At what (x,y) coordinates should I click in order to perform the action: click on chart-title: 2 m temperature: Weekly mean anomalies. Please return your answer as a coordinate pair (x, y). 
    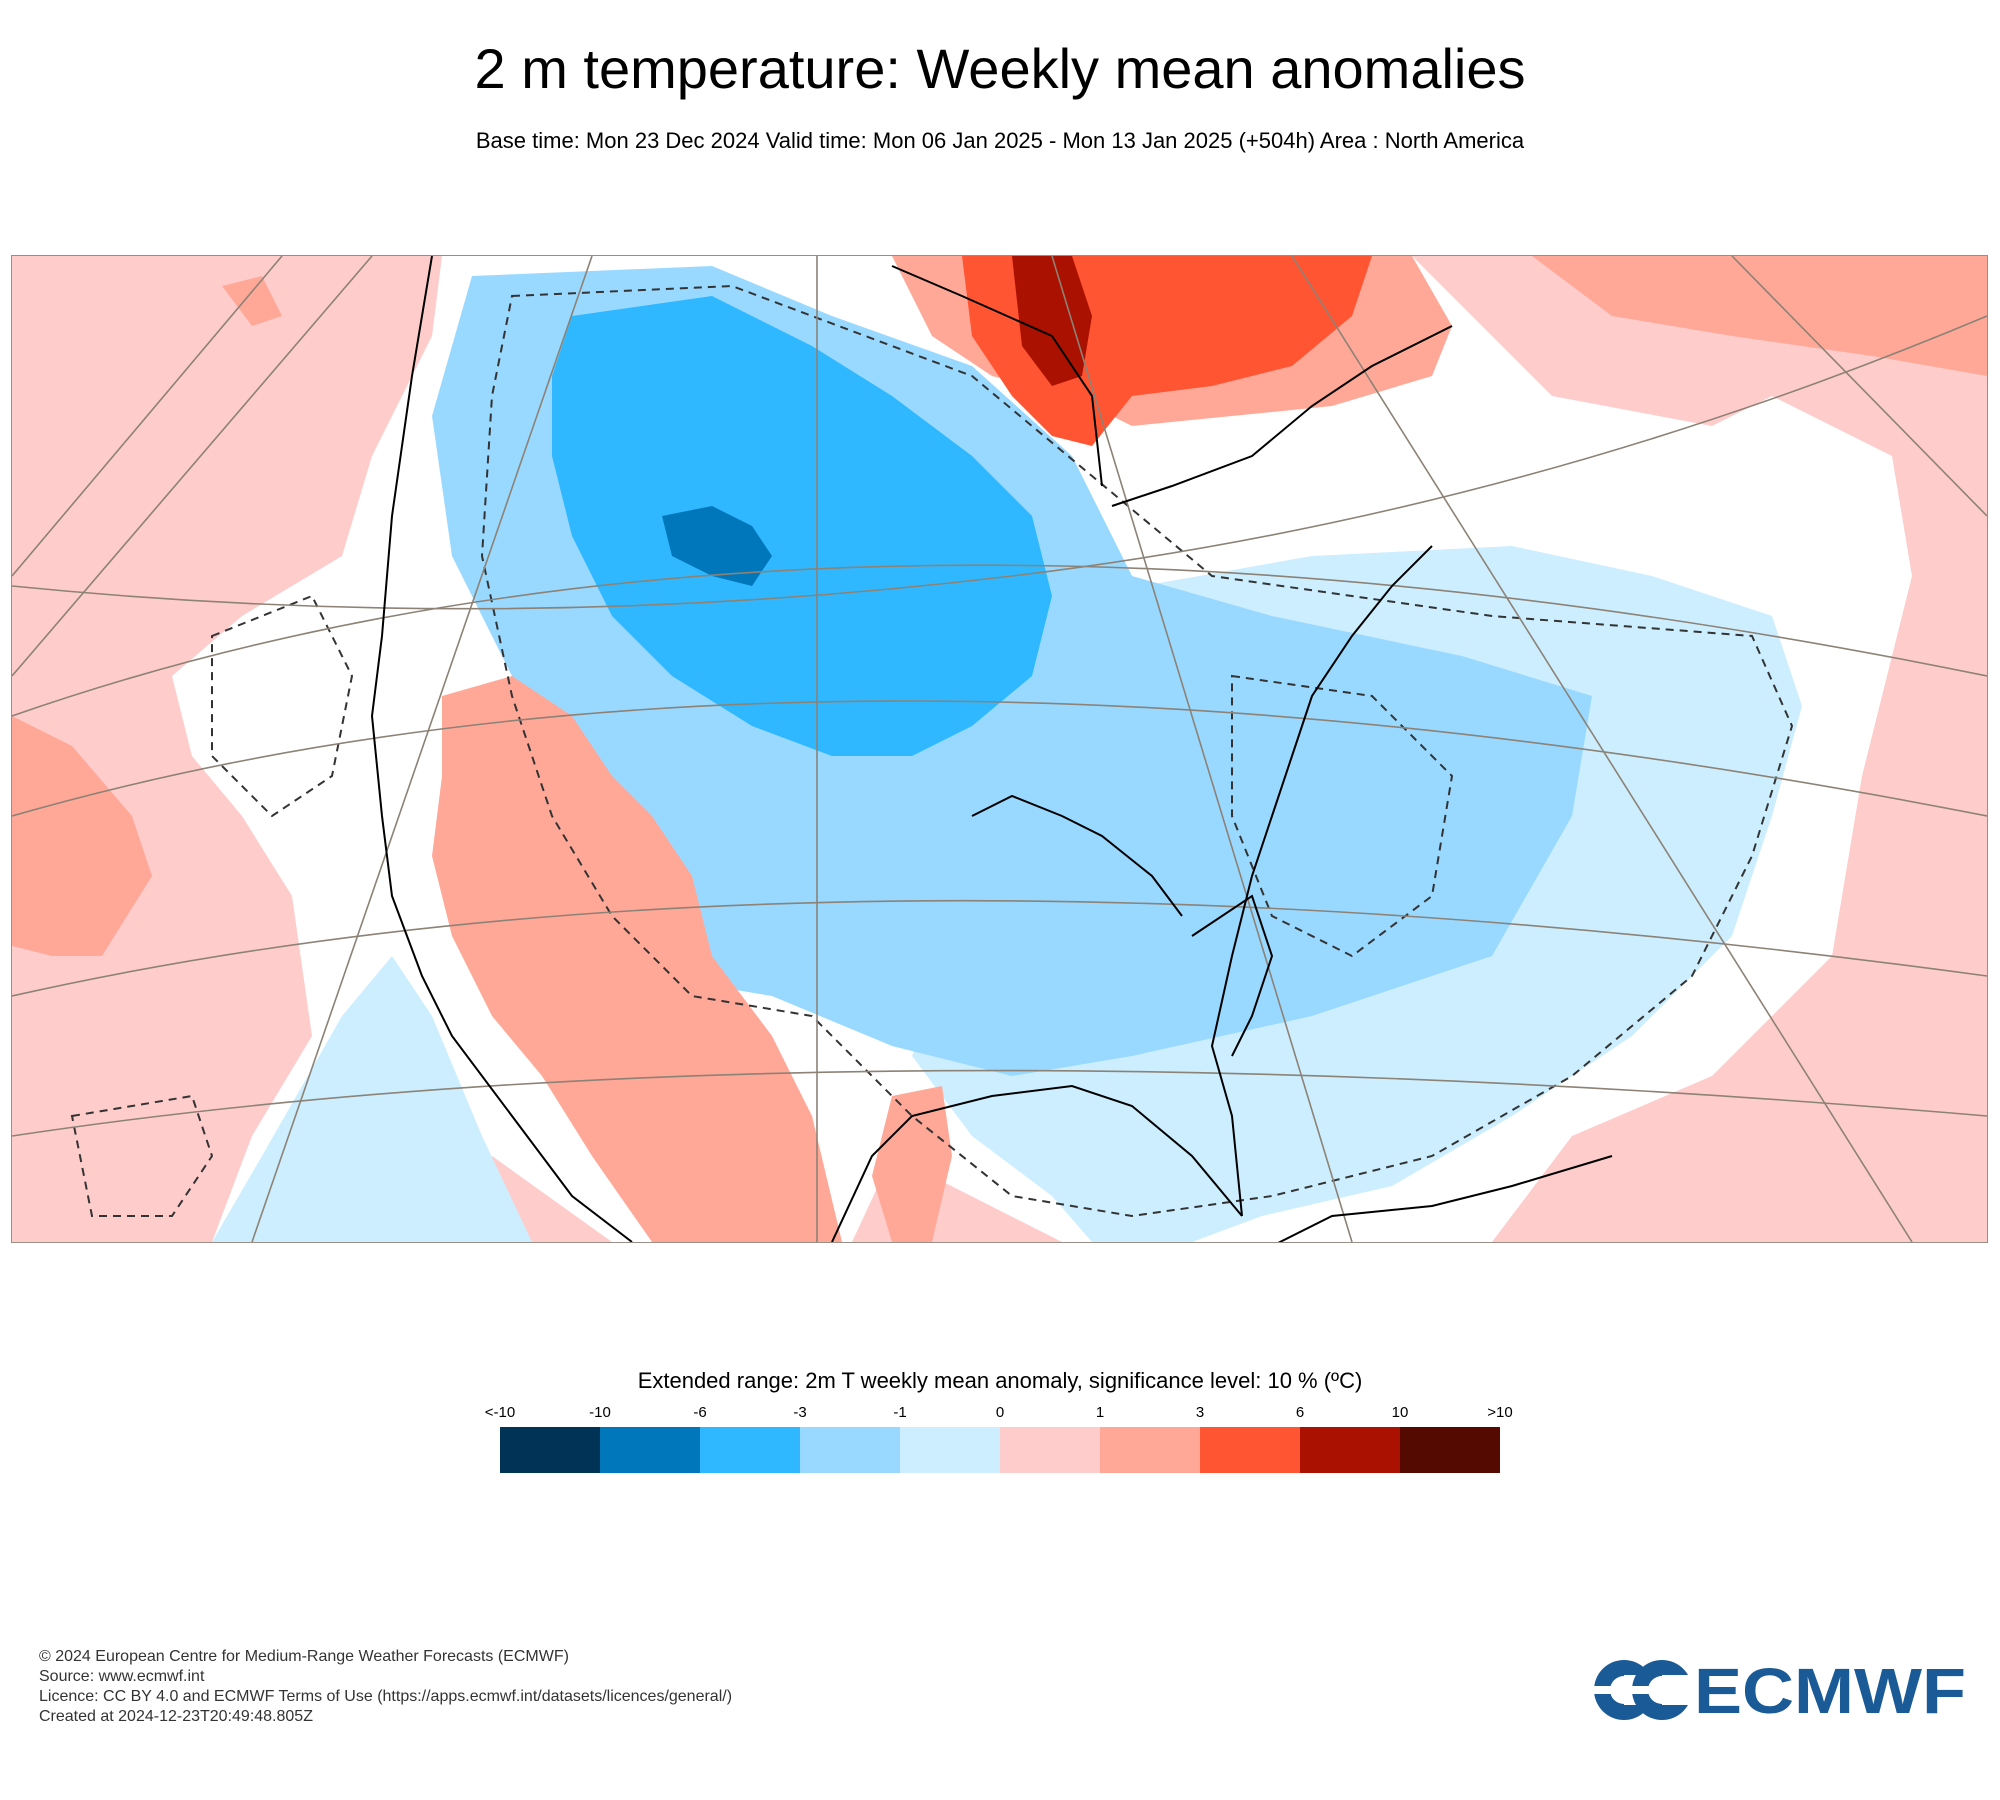
    Looking at the image, I should click on (1000, 68).